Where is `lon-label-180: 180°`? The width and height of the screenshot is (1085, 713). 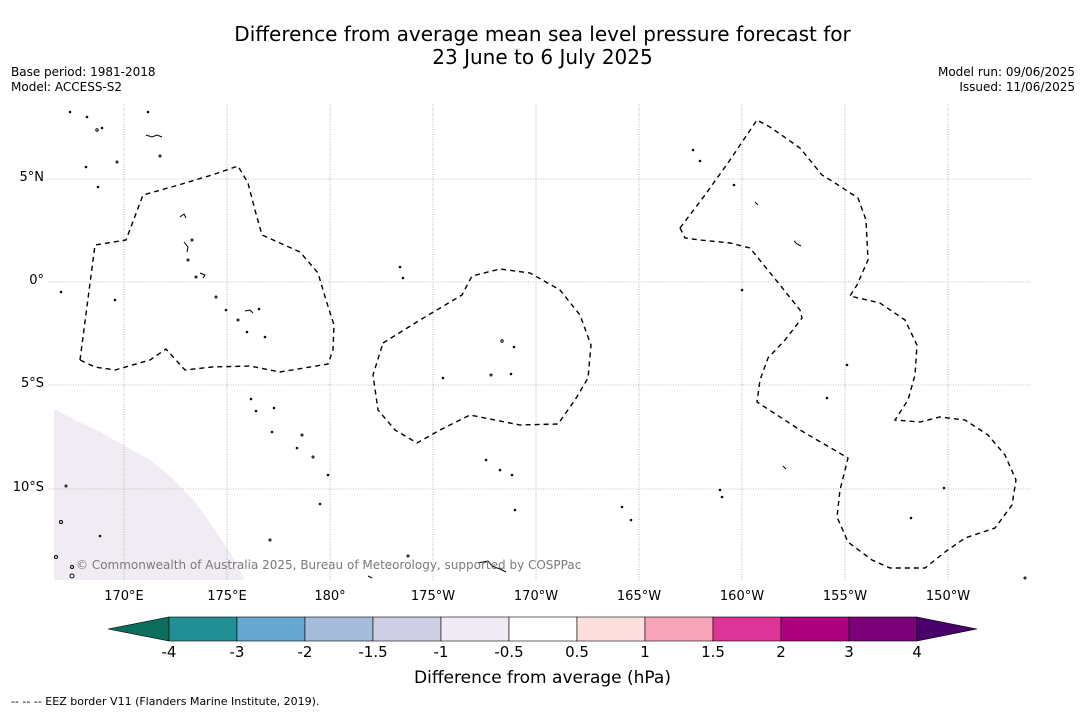 lon-label-180: 180° is located at coordinates (330, 596).